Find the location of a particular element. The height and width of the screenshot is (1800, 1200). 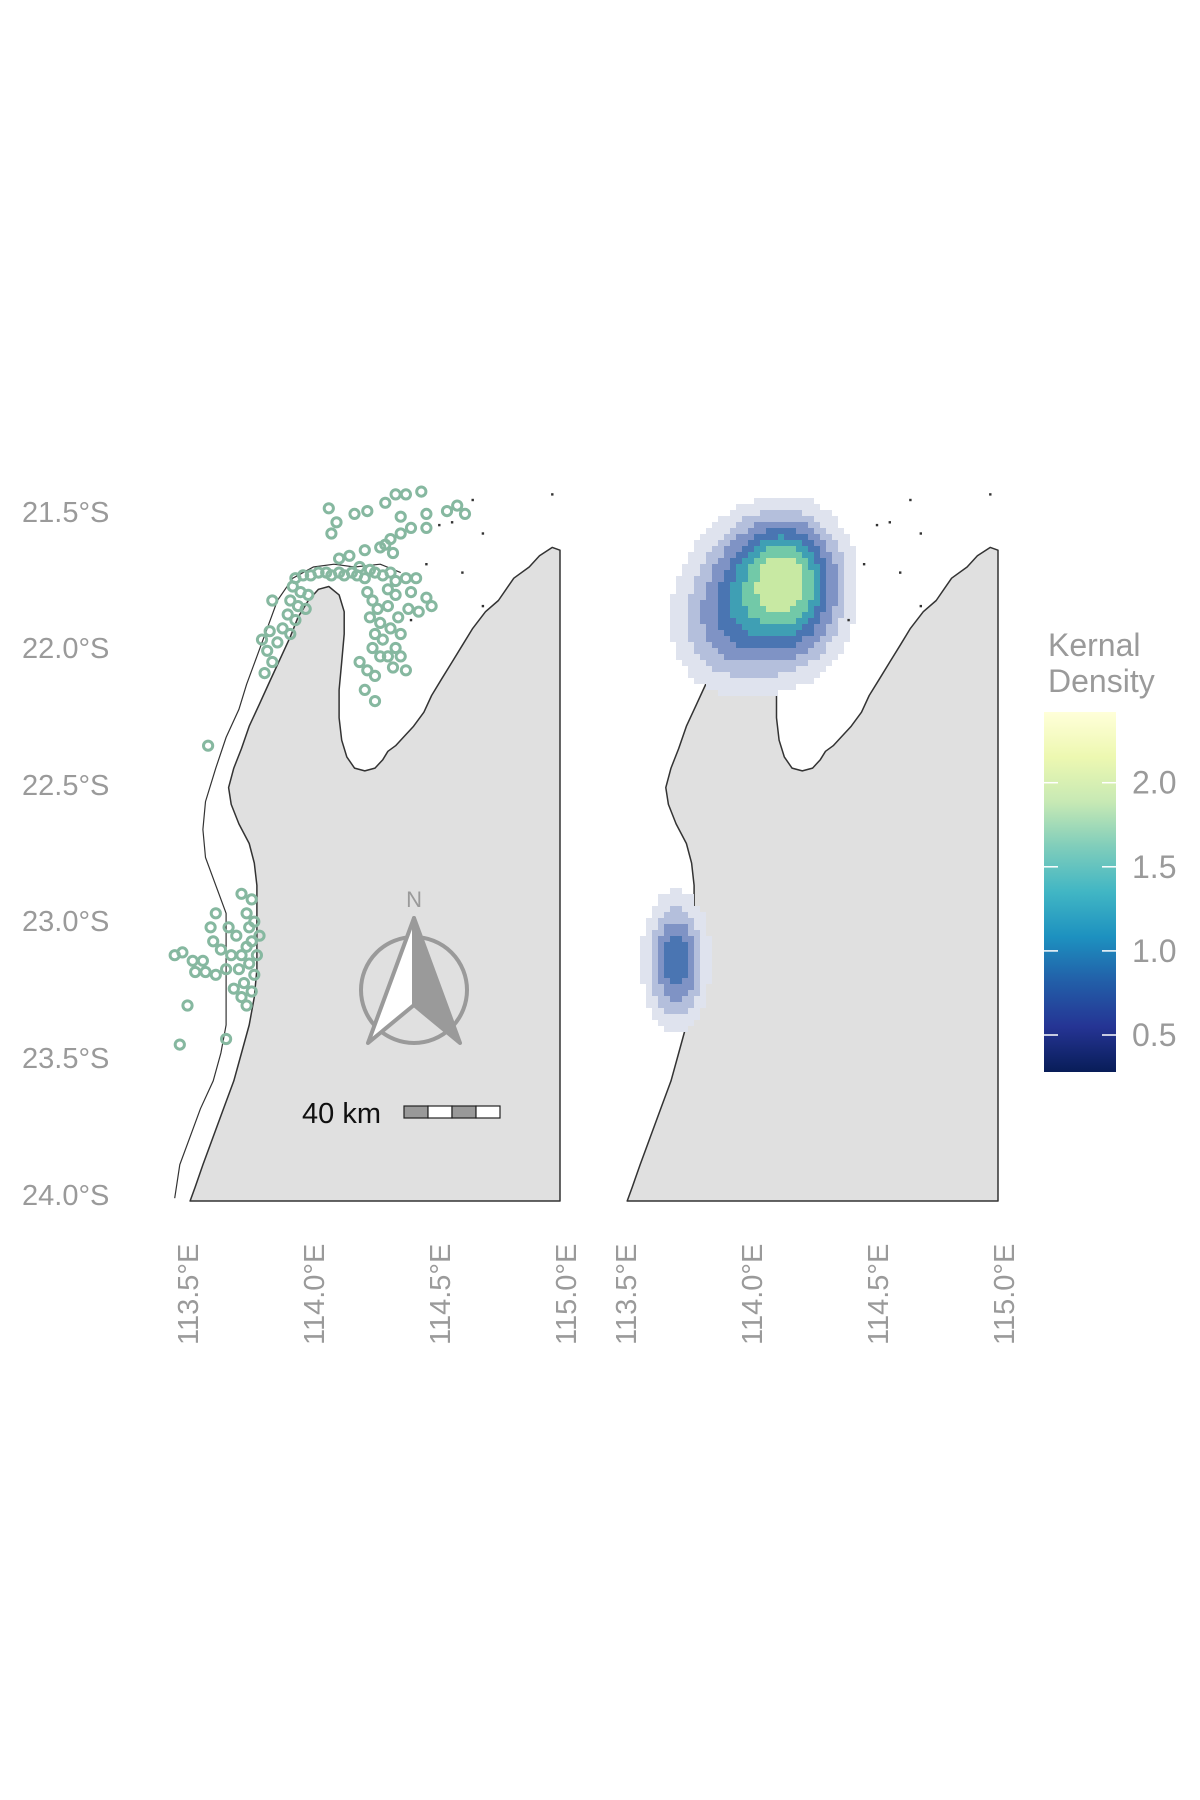

island is located at coordinates (411, 620).